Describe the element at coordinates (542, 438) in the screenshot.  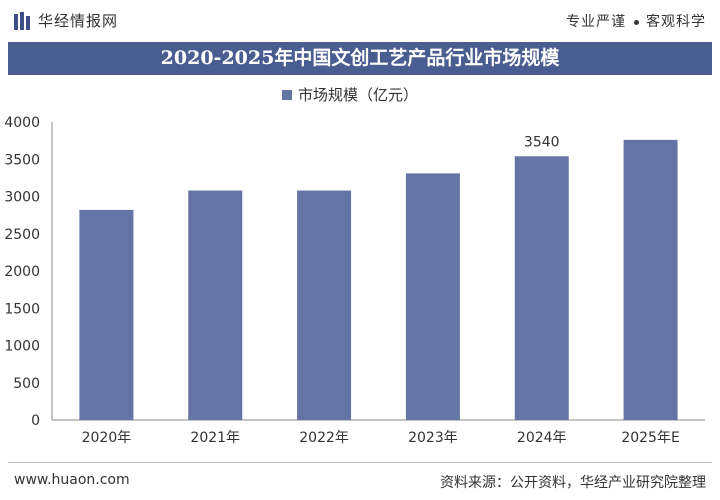
I see `x-tick-label: 2024年` at that location.